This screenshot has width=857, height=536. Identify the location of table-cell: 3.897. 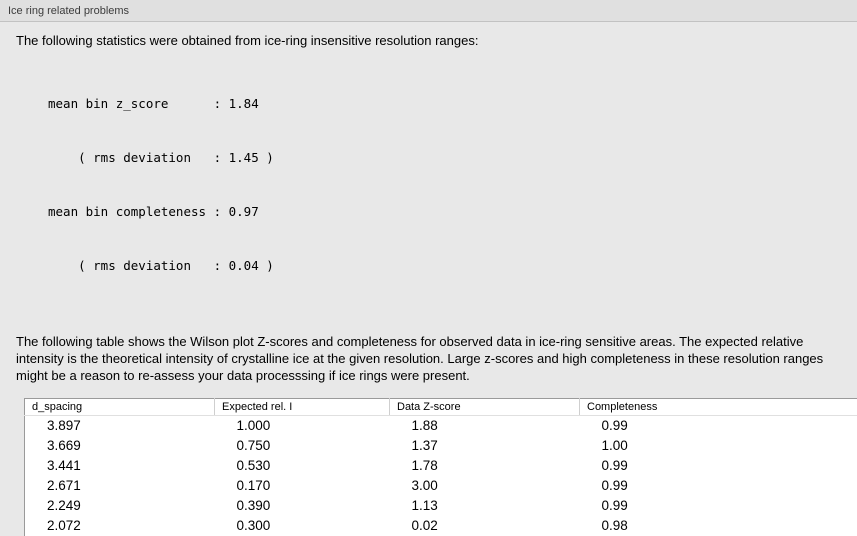
(64, 426).